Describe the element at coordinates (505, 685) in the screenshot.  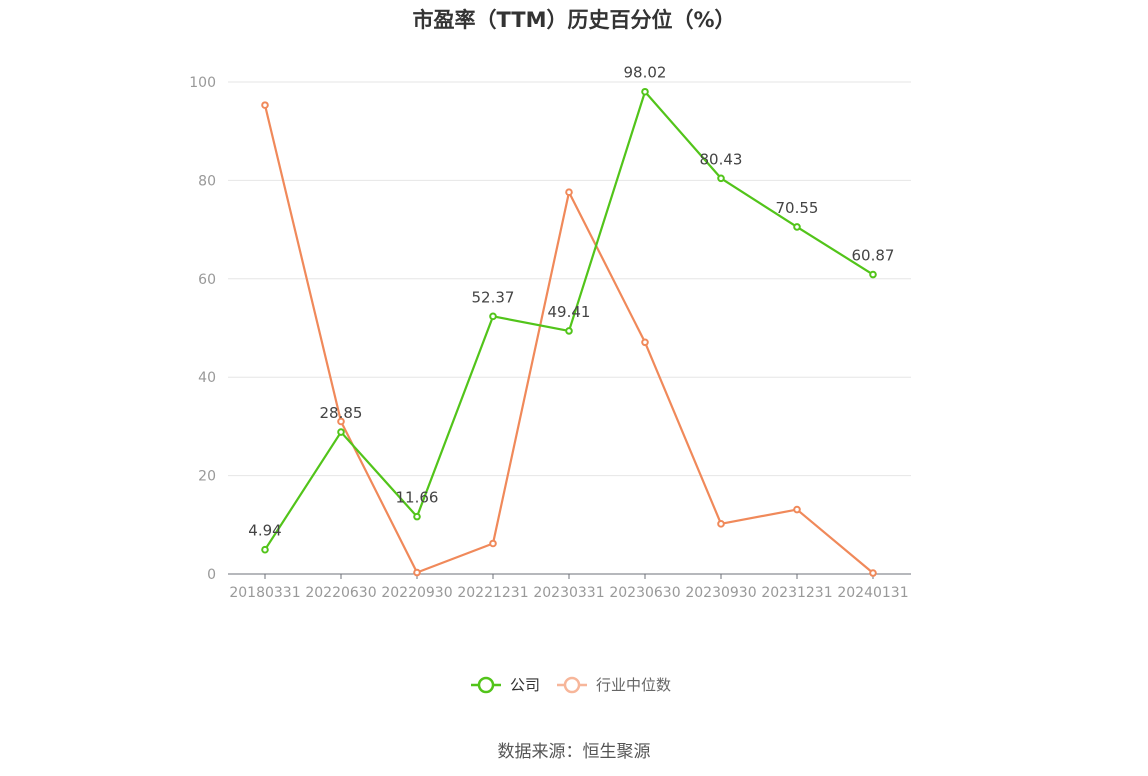
I see `legend-item-0: 公司` at that location.